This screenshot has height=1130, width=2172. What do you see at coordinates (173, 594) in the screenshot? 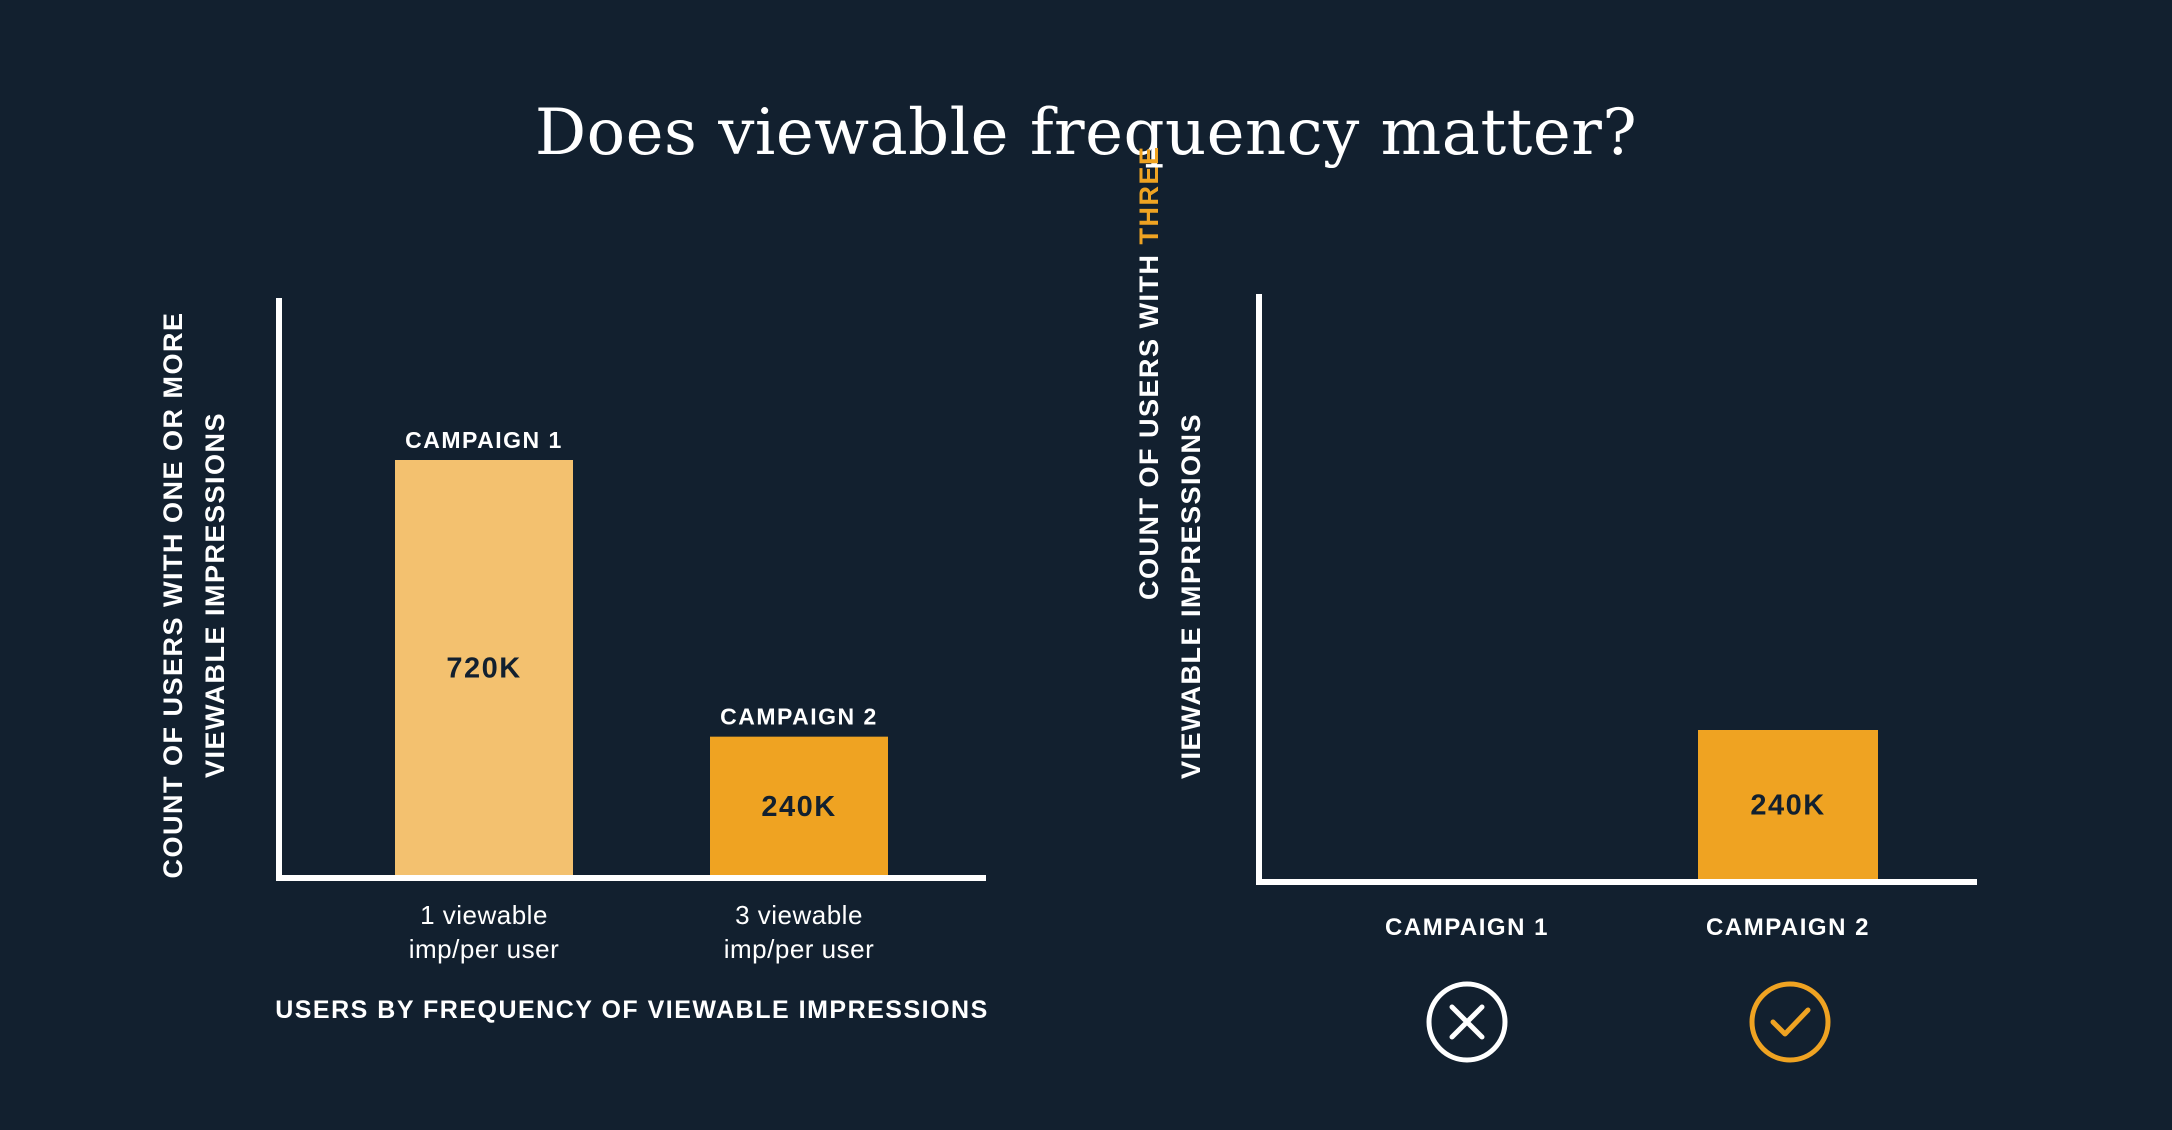
I see `chart1-y-axis-label-line1: COUNT OF USERS WITH ONE OR MORE` at bounding box center [173, 594].